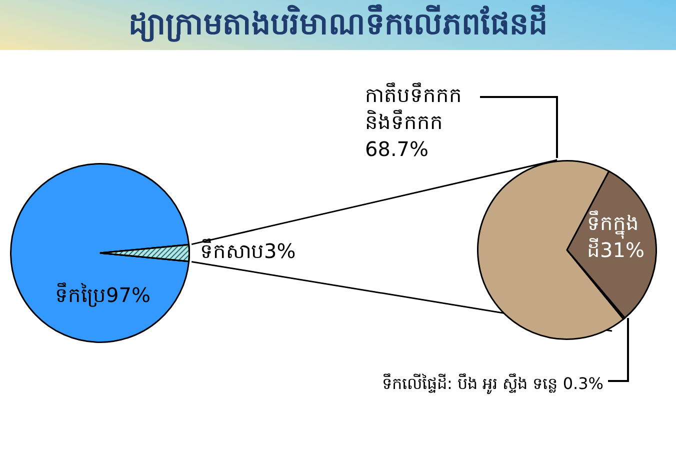 Image resolution: width=676 pixels, height=450 pixels. I want to click on slice-label: ទឹកសាប3%, so click(248, 251).